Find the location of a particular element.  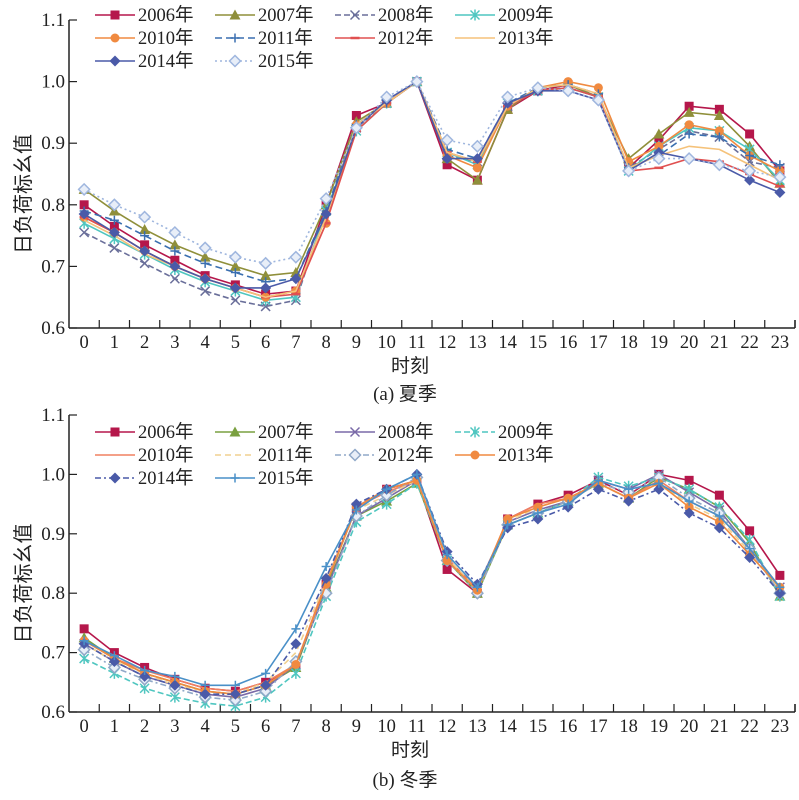

legend-item: 2013年 is located at coordinates (504, 38).